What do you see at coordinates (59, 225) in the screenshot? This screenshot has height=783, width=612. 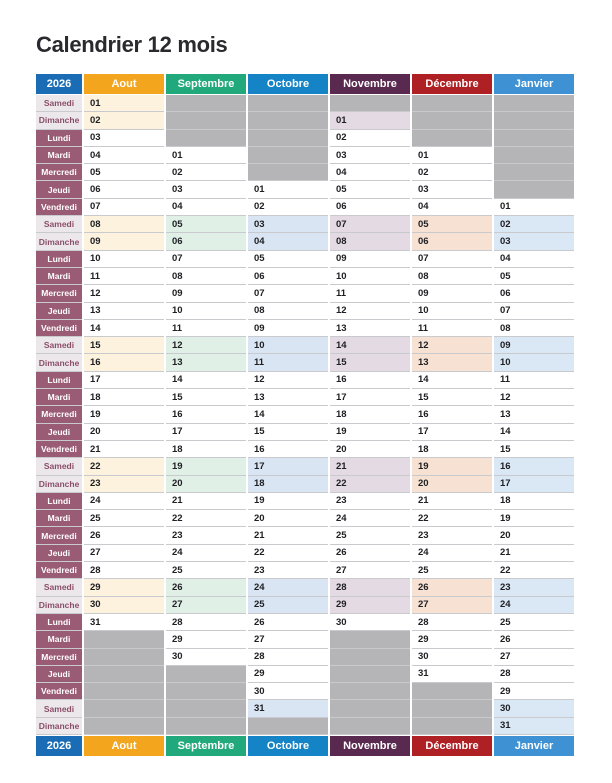 I see `day-name-cell: Samedi` at bounding box center [59, 225].